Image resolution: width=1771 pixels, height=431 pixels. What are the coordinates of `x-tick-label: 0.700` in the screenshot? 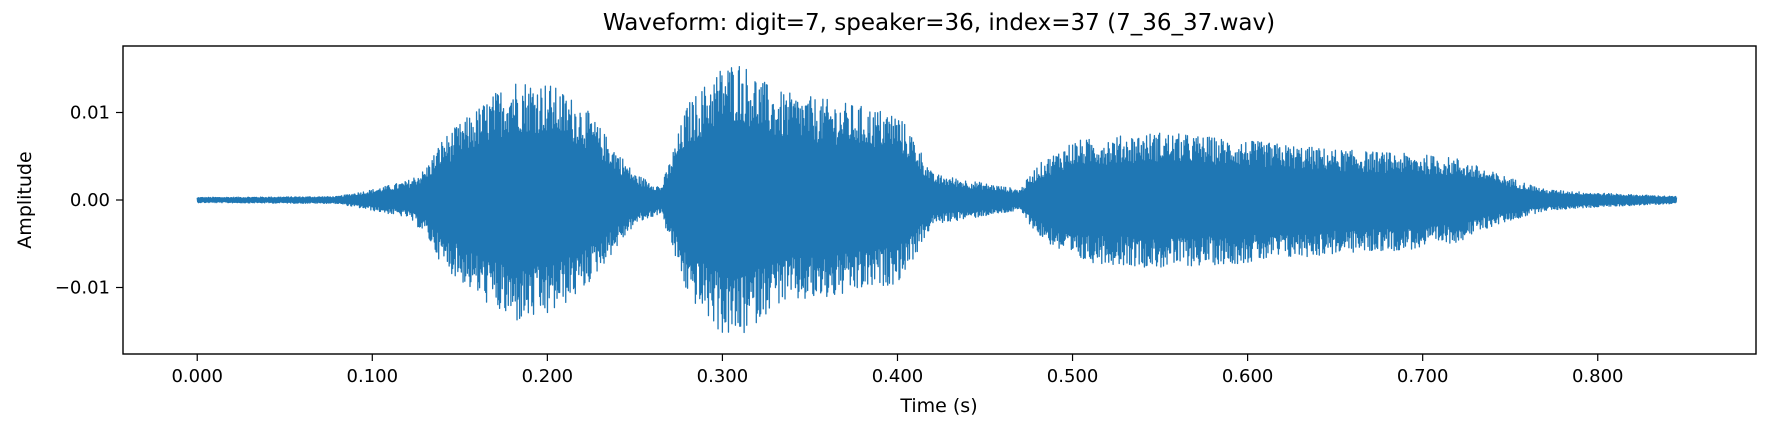 It's located at (1423, 376).